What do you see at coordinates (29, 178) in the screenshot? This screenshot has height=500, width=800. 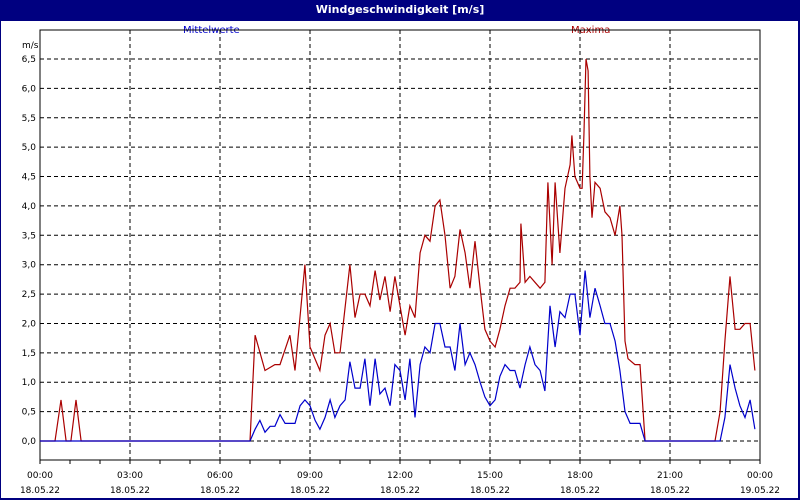 I see `y-tick-label: 4,5` at bounding box center [29, 178].